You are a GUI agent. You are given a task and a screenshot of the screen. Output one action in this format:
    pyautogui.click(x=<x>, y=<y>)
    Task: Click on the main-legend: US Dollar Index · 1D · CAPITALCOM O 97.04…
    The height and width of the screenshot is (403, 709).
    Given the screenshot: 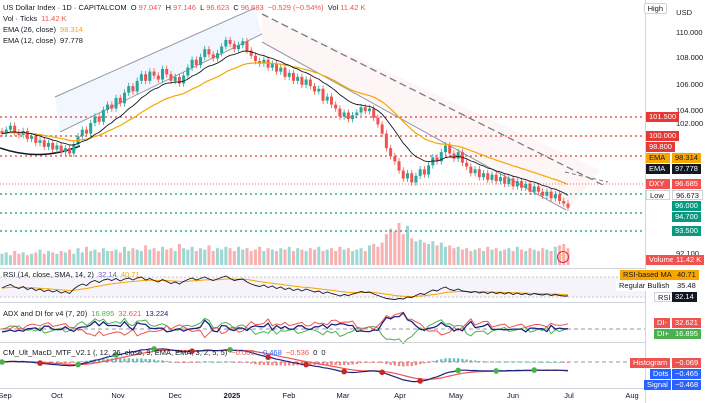 What is the action you would take?
    pyautogui.click(x=185, y=8)
    